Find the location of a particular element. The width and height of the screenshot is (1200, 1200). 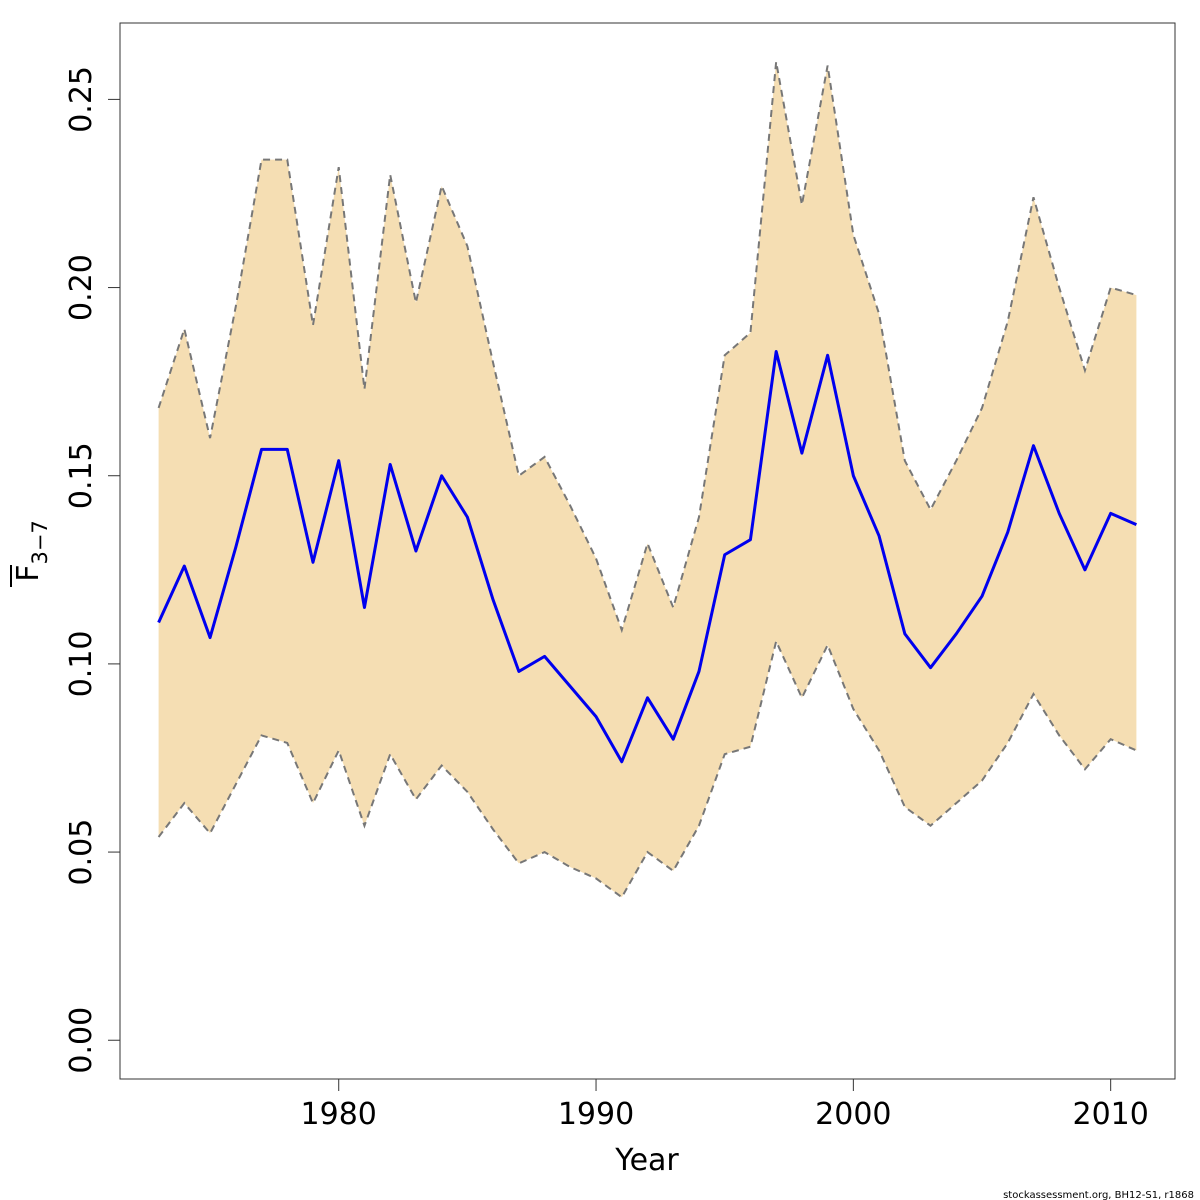

y-tick-label: 0.25 is located at coordinates (81, 99).